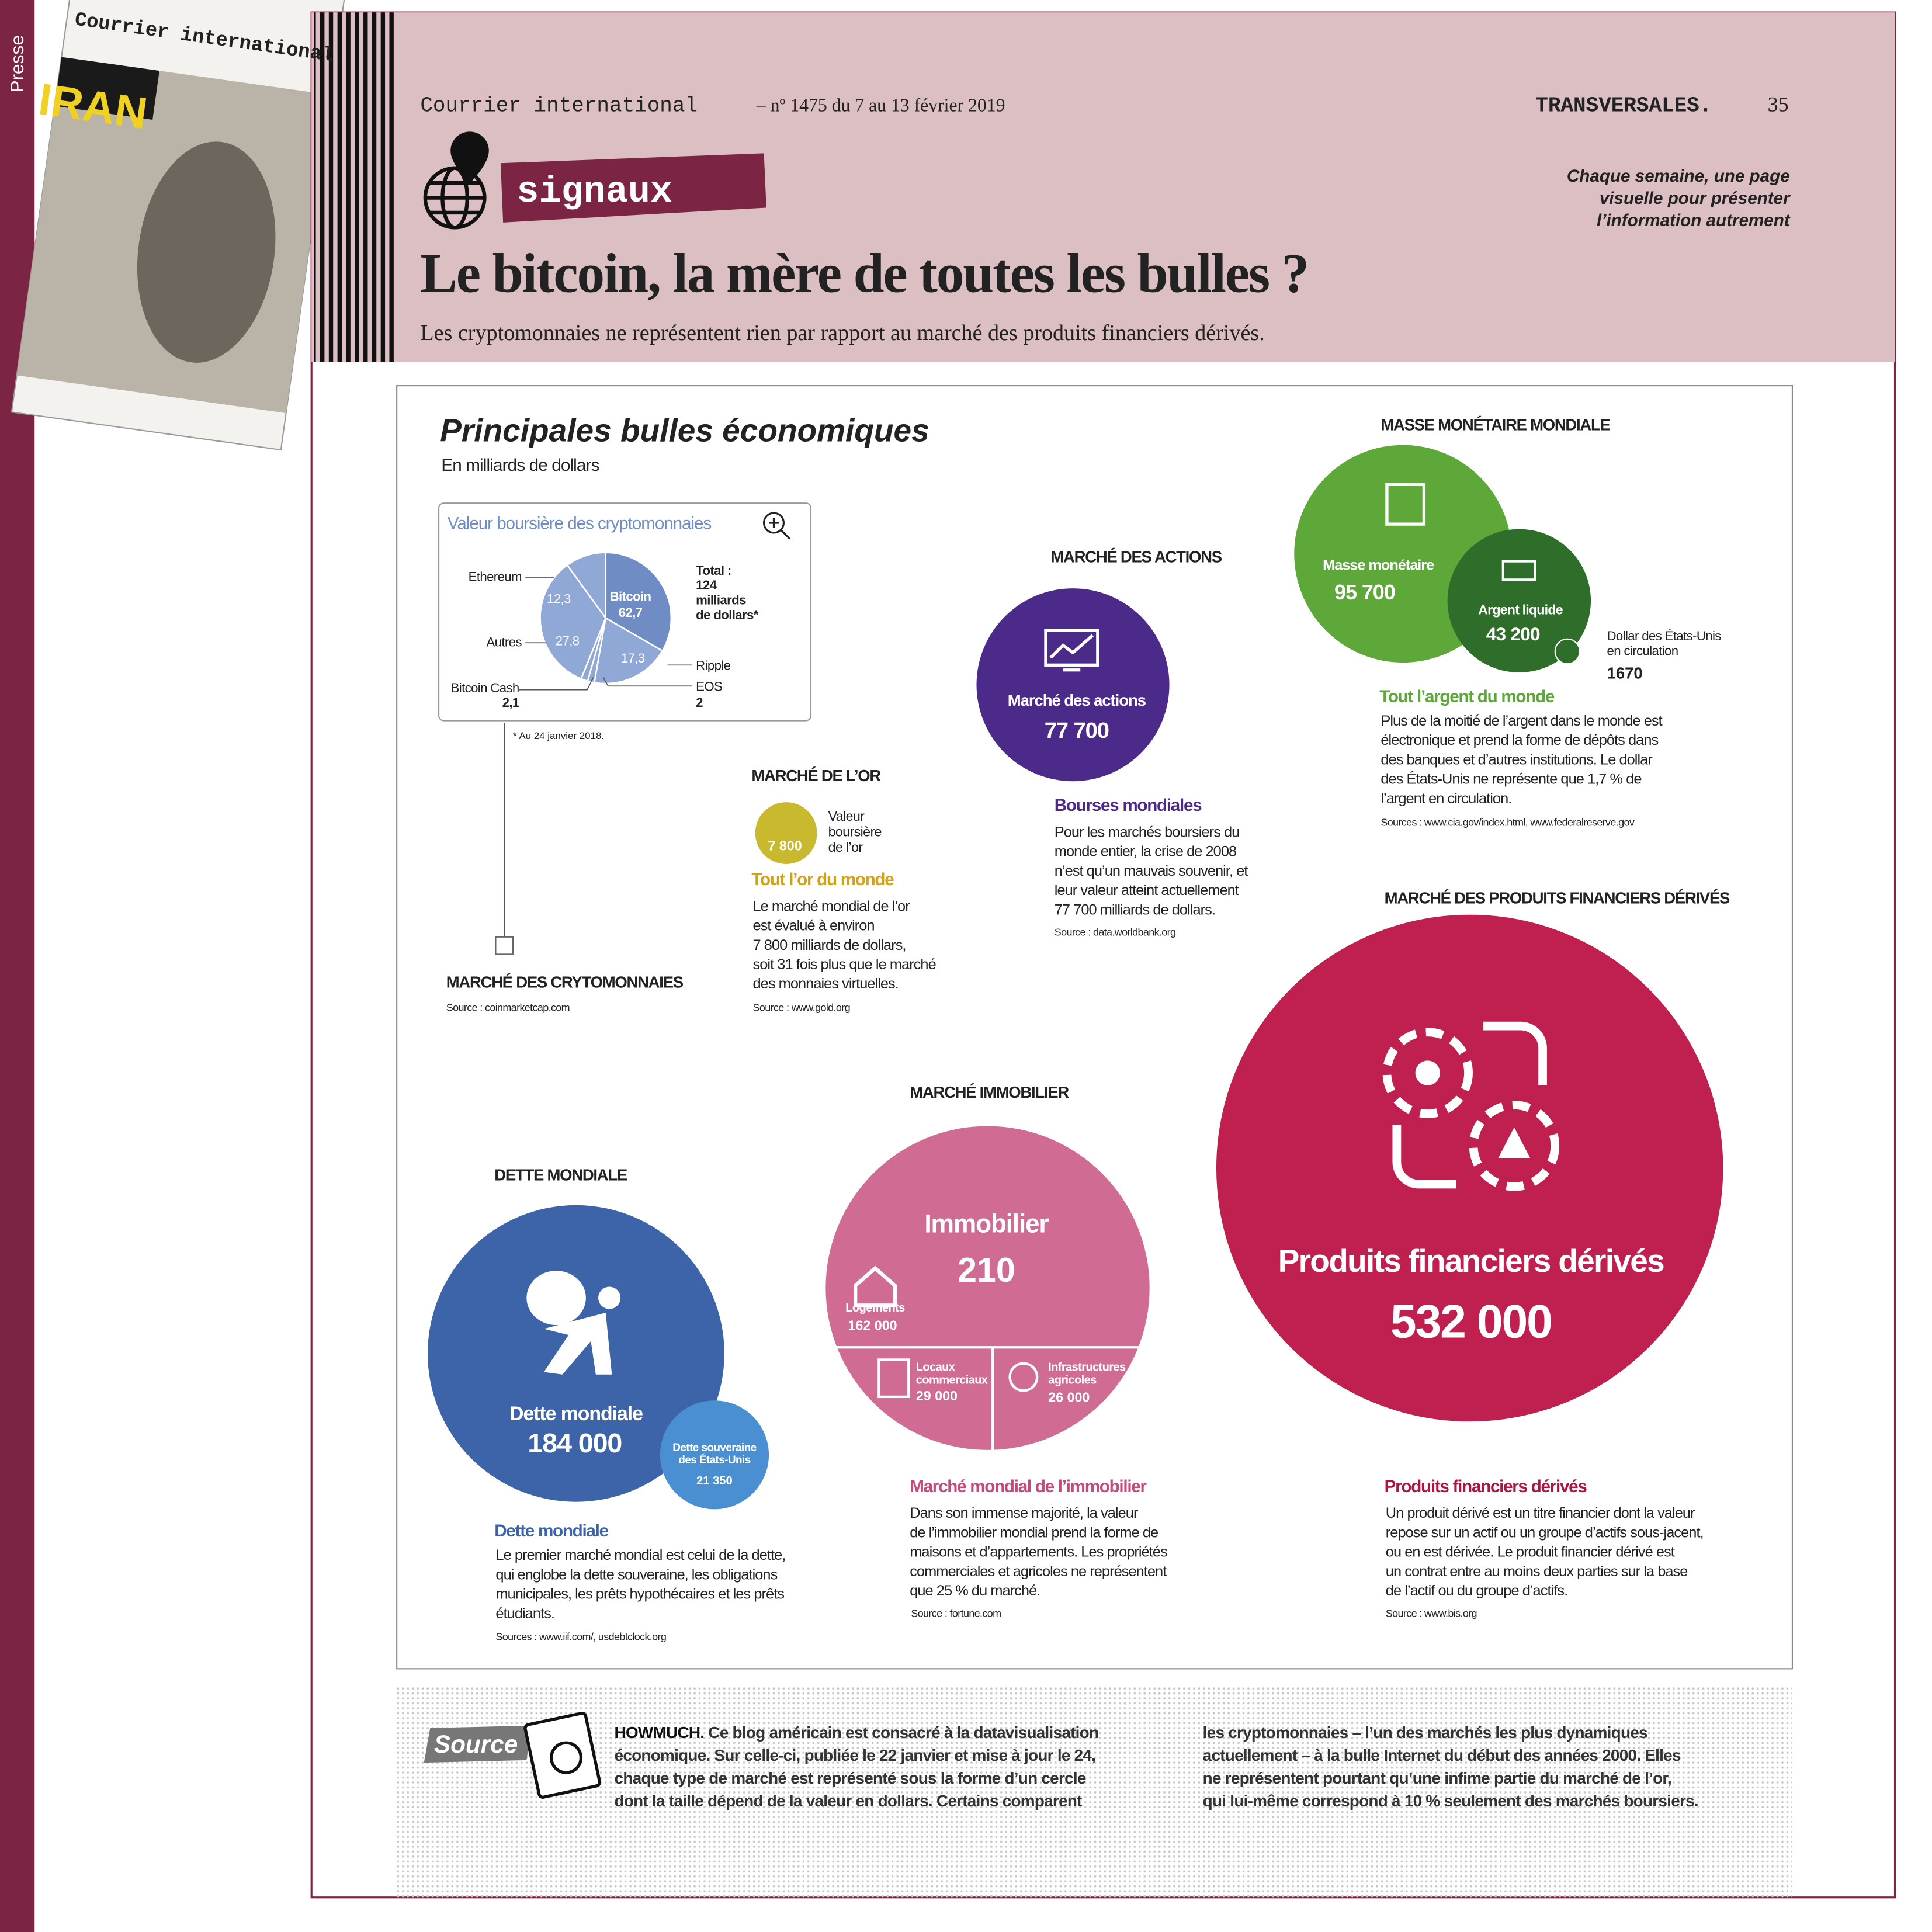 Image resolution: width=1932 pixels, height=1932 pixels. What do you see at coordinates (355, 187) in the screenshot?
I see `header-stripes` at bounding box center [355, 187].